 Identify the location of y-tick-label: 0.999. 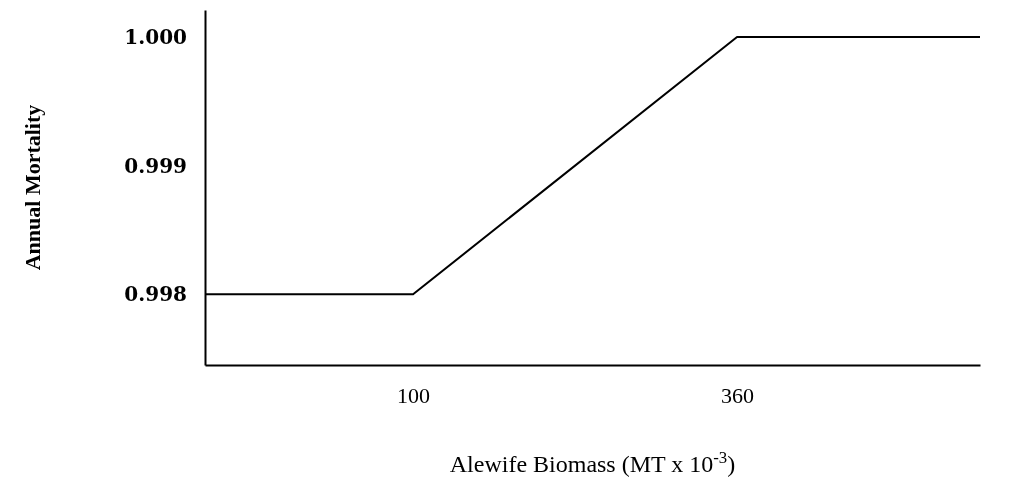
(155, 165).